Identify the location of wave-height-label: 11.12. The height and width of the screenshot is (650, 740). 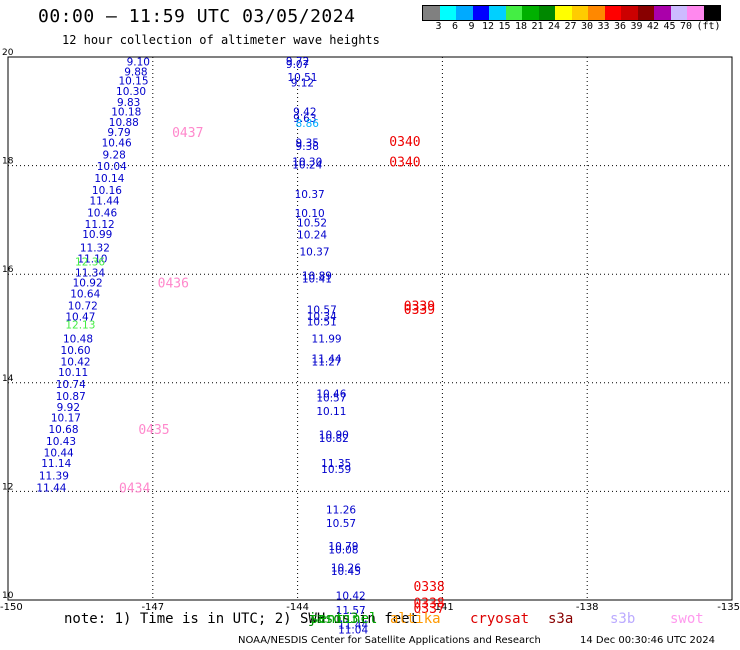
(100, 225).